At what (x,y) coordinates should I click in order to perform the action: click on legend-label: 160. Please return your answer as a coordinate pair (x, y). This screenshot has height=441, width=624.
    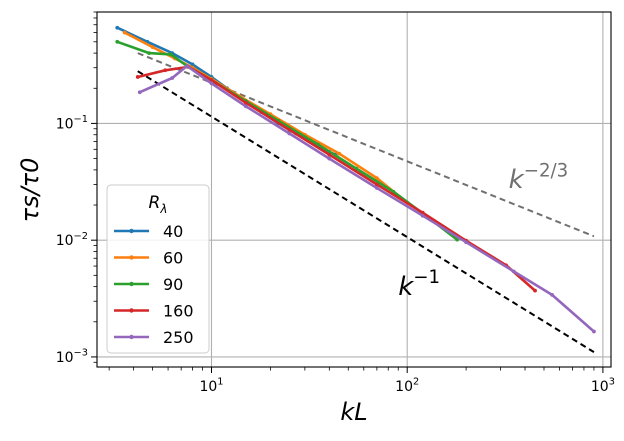
    Looking at the image, I should click on (178, 311).